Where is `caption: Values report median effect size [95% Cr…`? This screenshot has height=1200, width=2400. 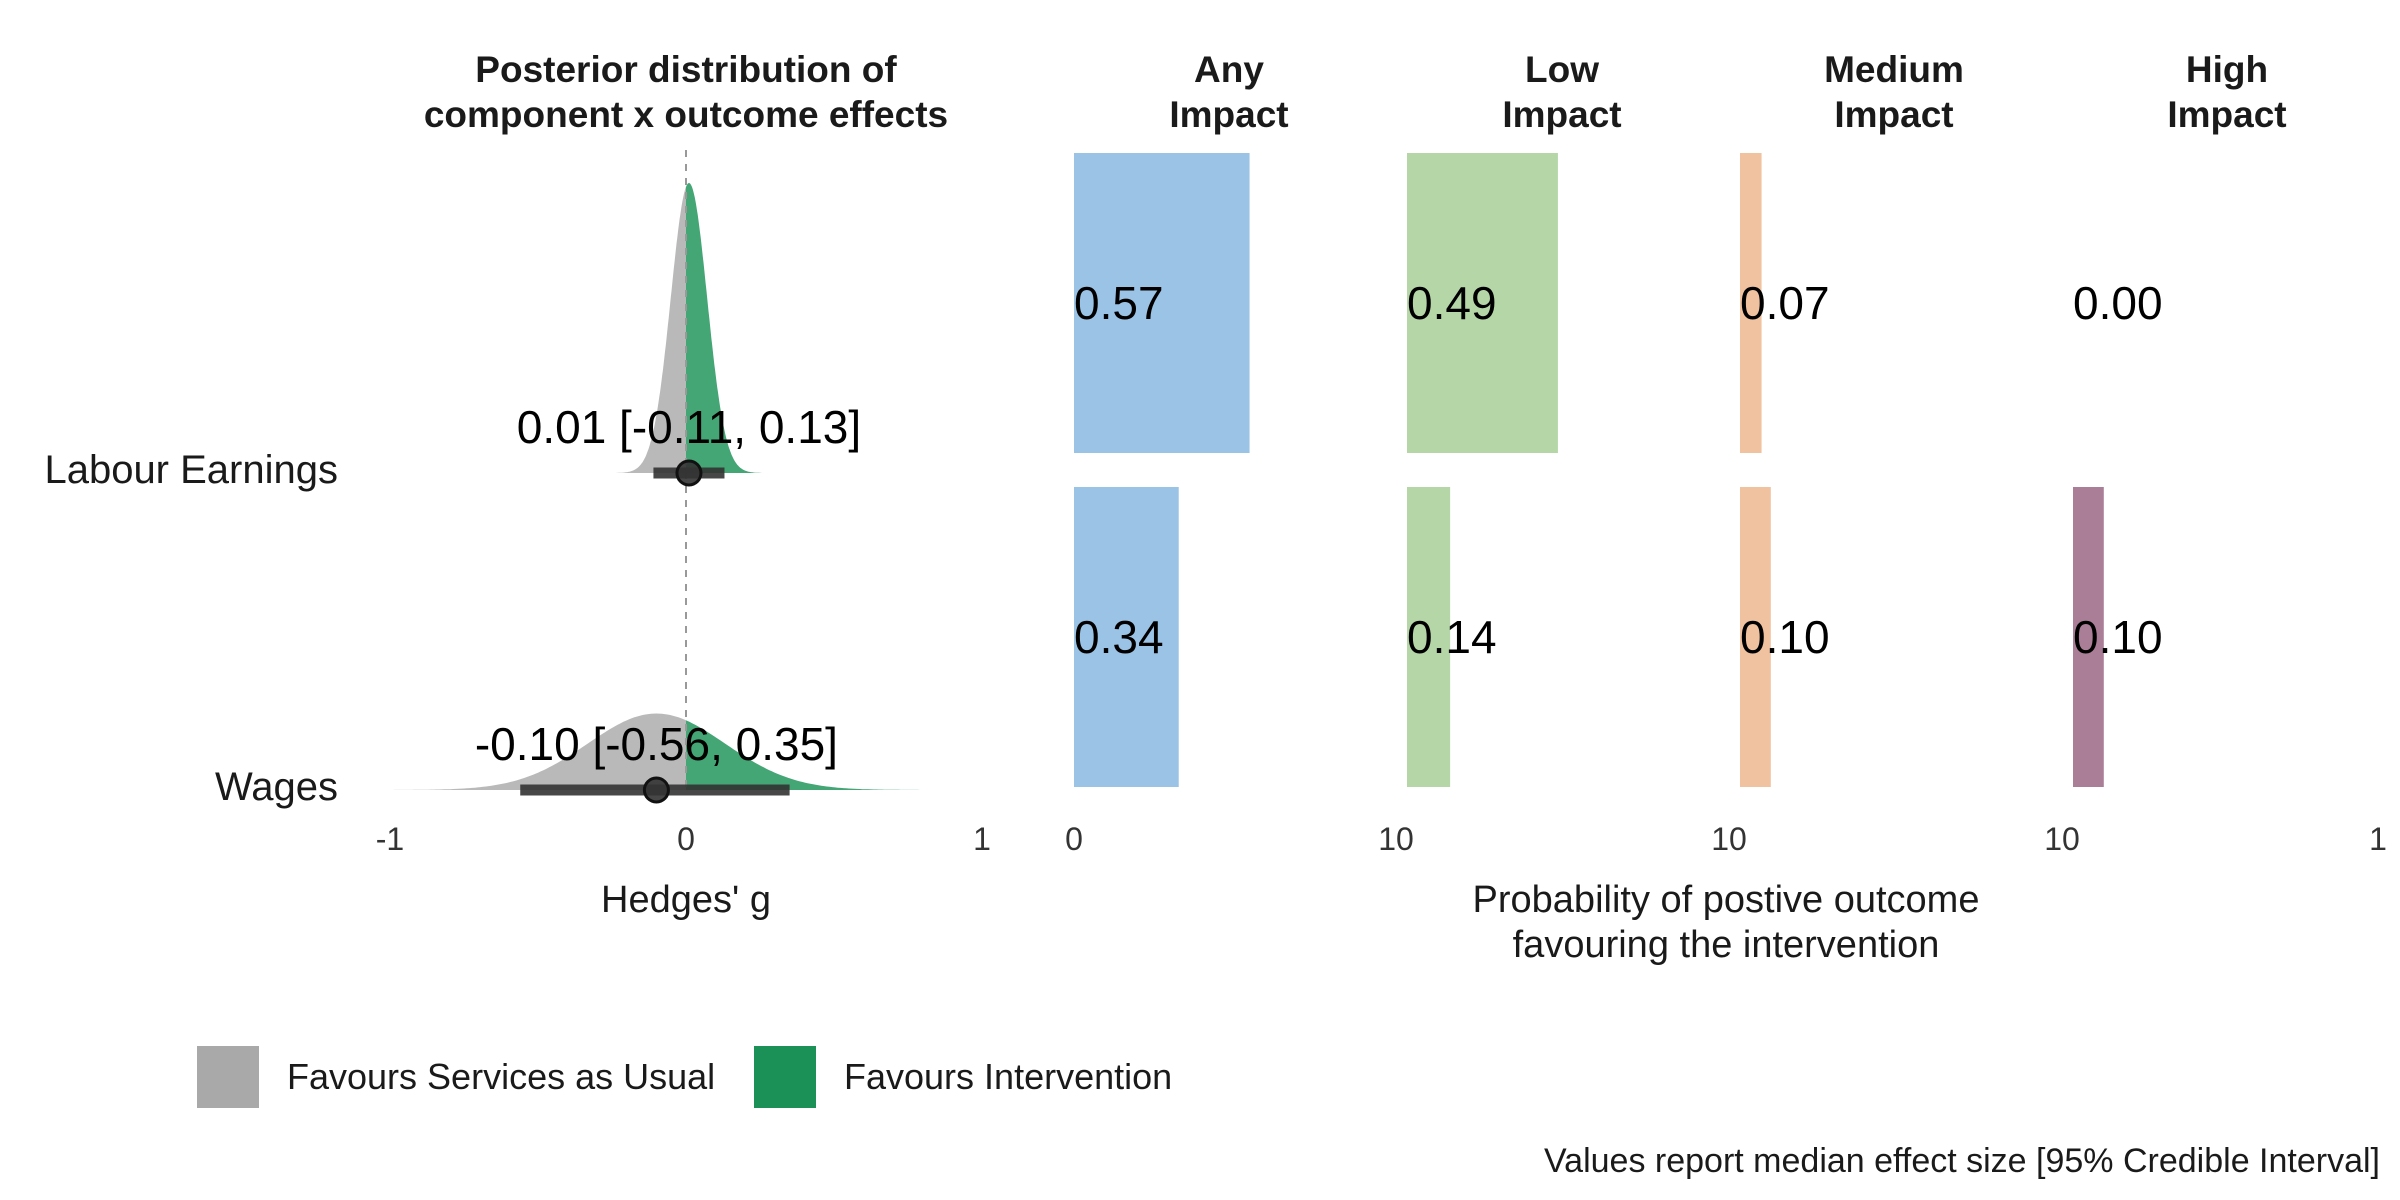 caption: Values report median effect size [95% Cr… is located at coordinates (1962, 1161).